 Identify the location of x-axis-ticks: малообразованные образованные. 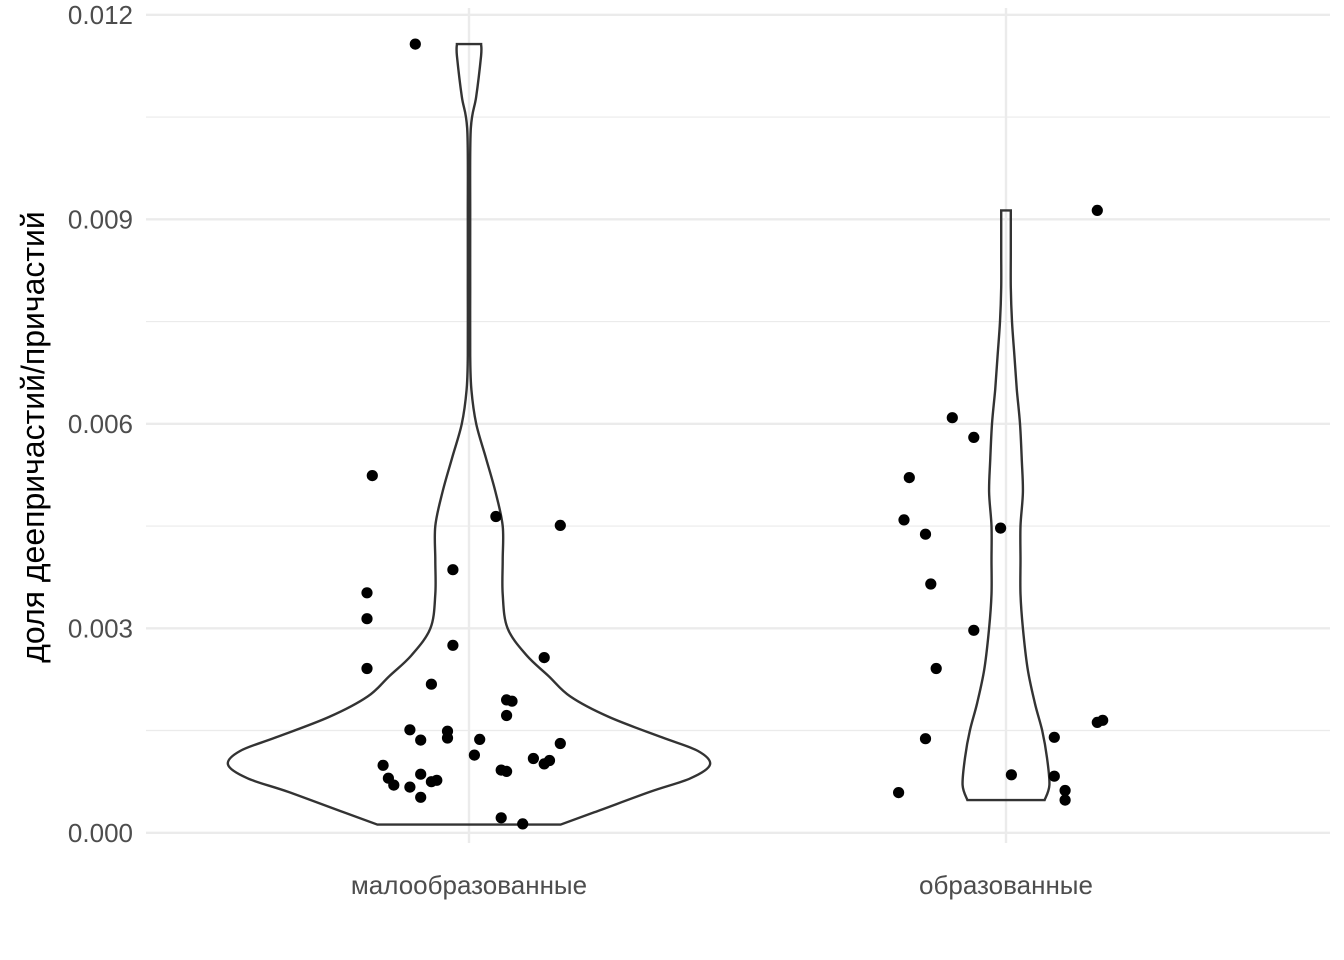
(722, 885).